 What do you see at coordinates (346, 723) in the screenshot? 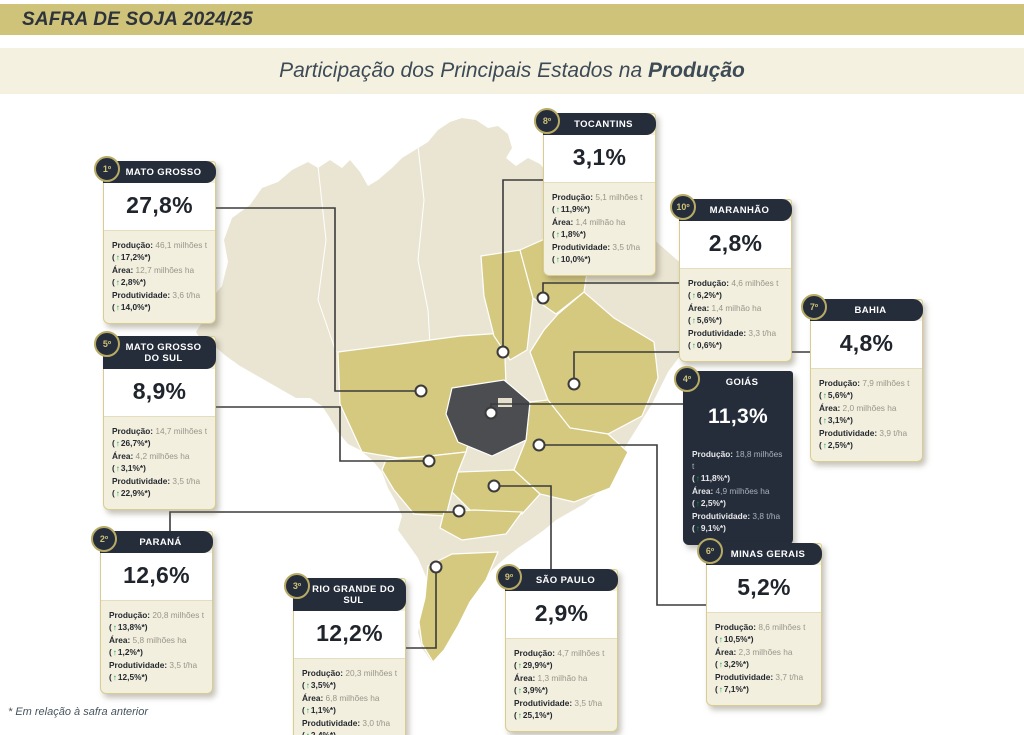
I see `produtividade-line: Produtividade: 3,0 t/ha` at bounding box center [346, 723].